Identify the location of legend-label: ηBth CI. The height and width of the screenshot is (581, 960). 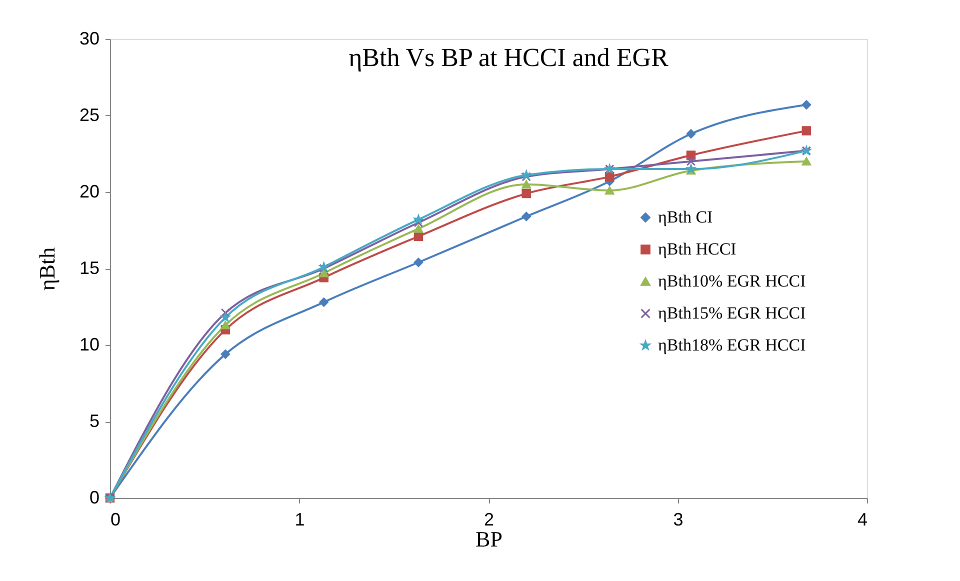
(686, 217).